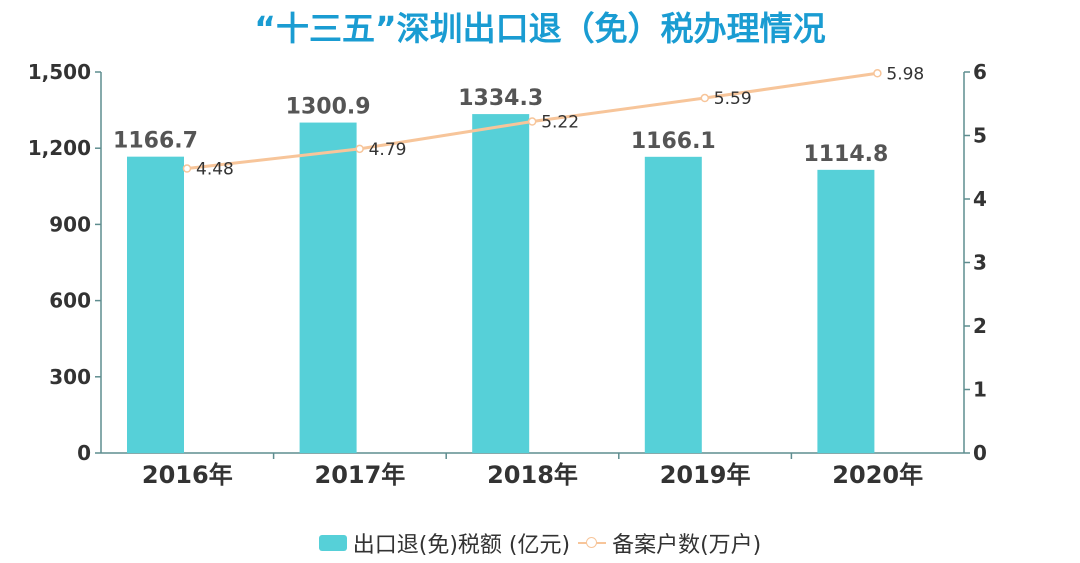 This screenshot has width=1080, height=563. I want to click on legend-line-swatch, so click(592, 543).